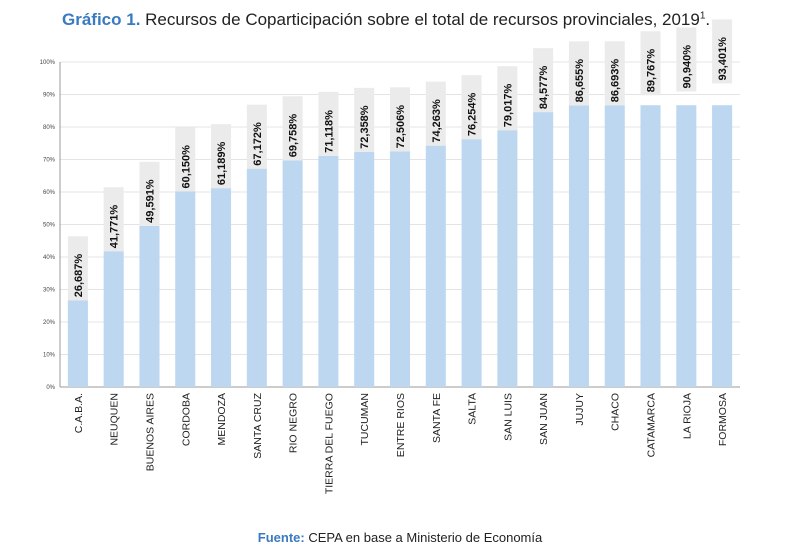  I want to click on x-tick-label: ENTRE RIOS, so click(401, 425).